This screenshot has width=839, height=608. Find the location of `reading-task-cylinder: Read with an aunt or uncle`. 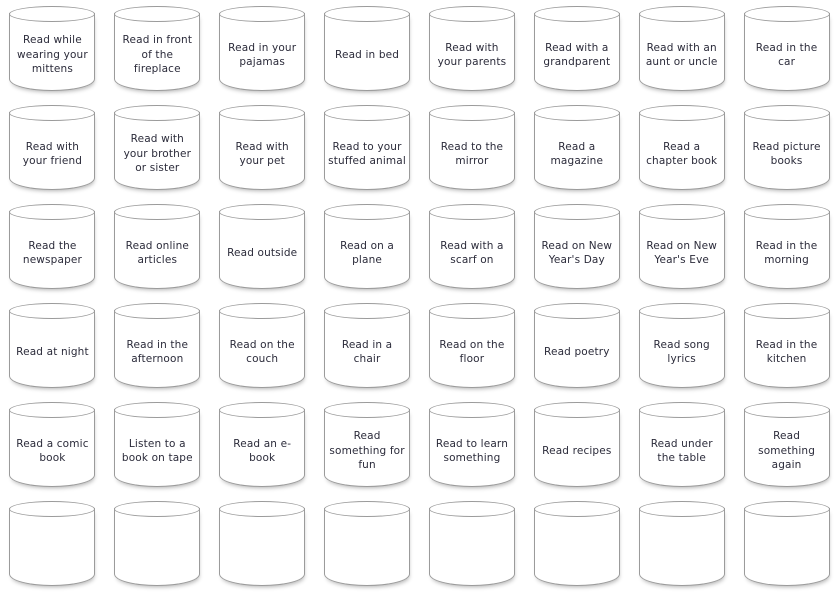

reading-task-cylinder: Read with an aunt or uncle is located at coordinates (681, 48).